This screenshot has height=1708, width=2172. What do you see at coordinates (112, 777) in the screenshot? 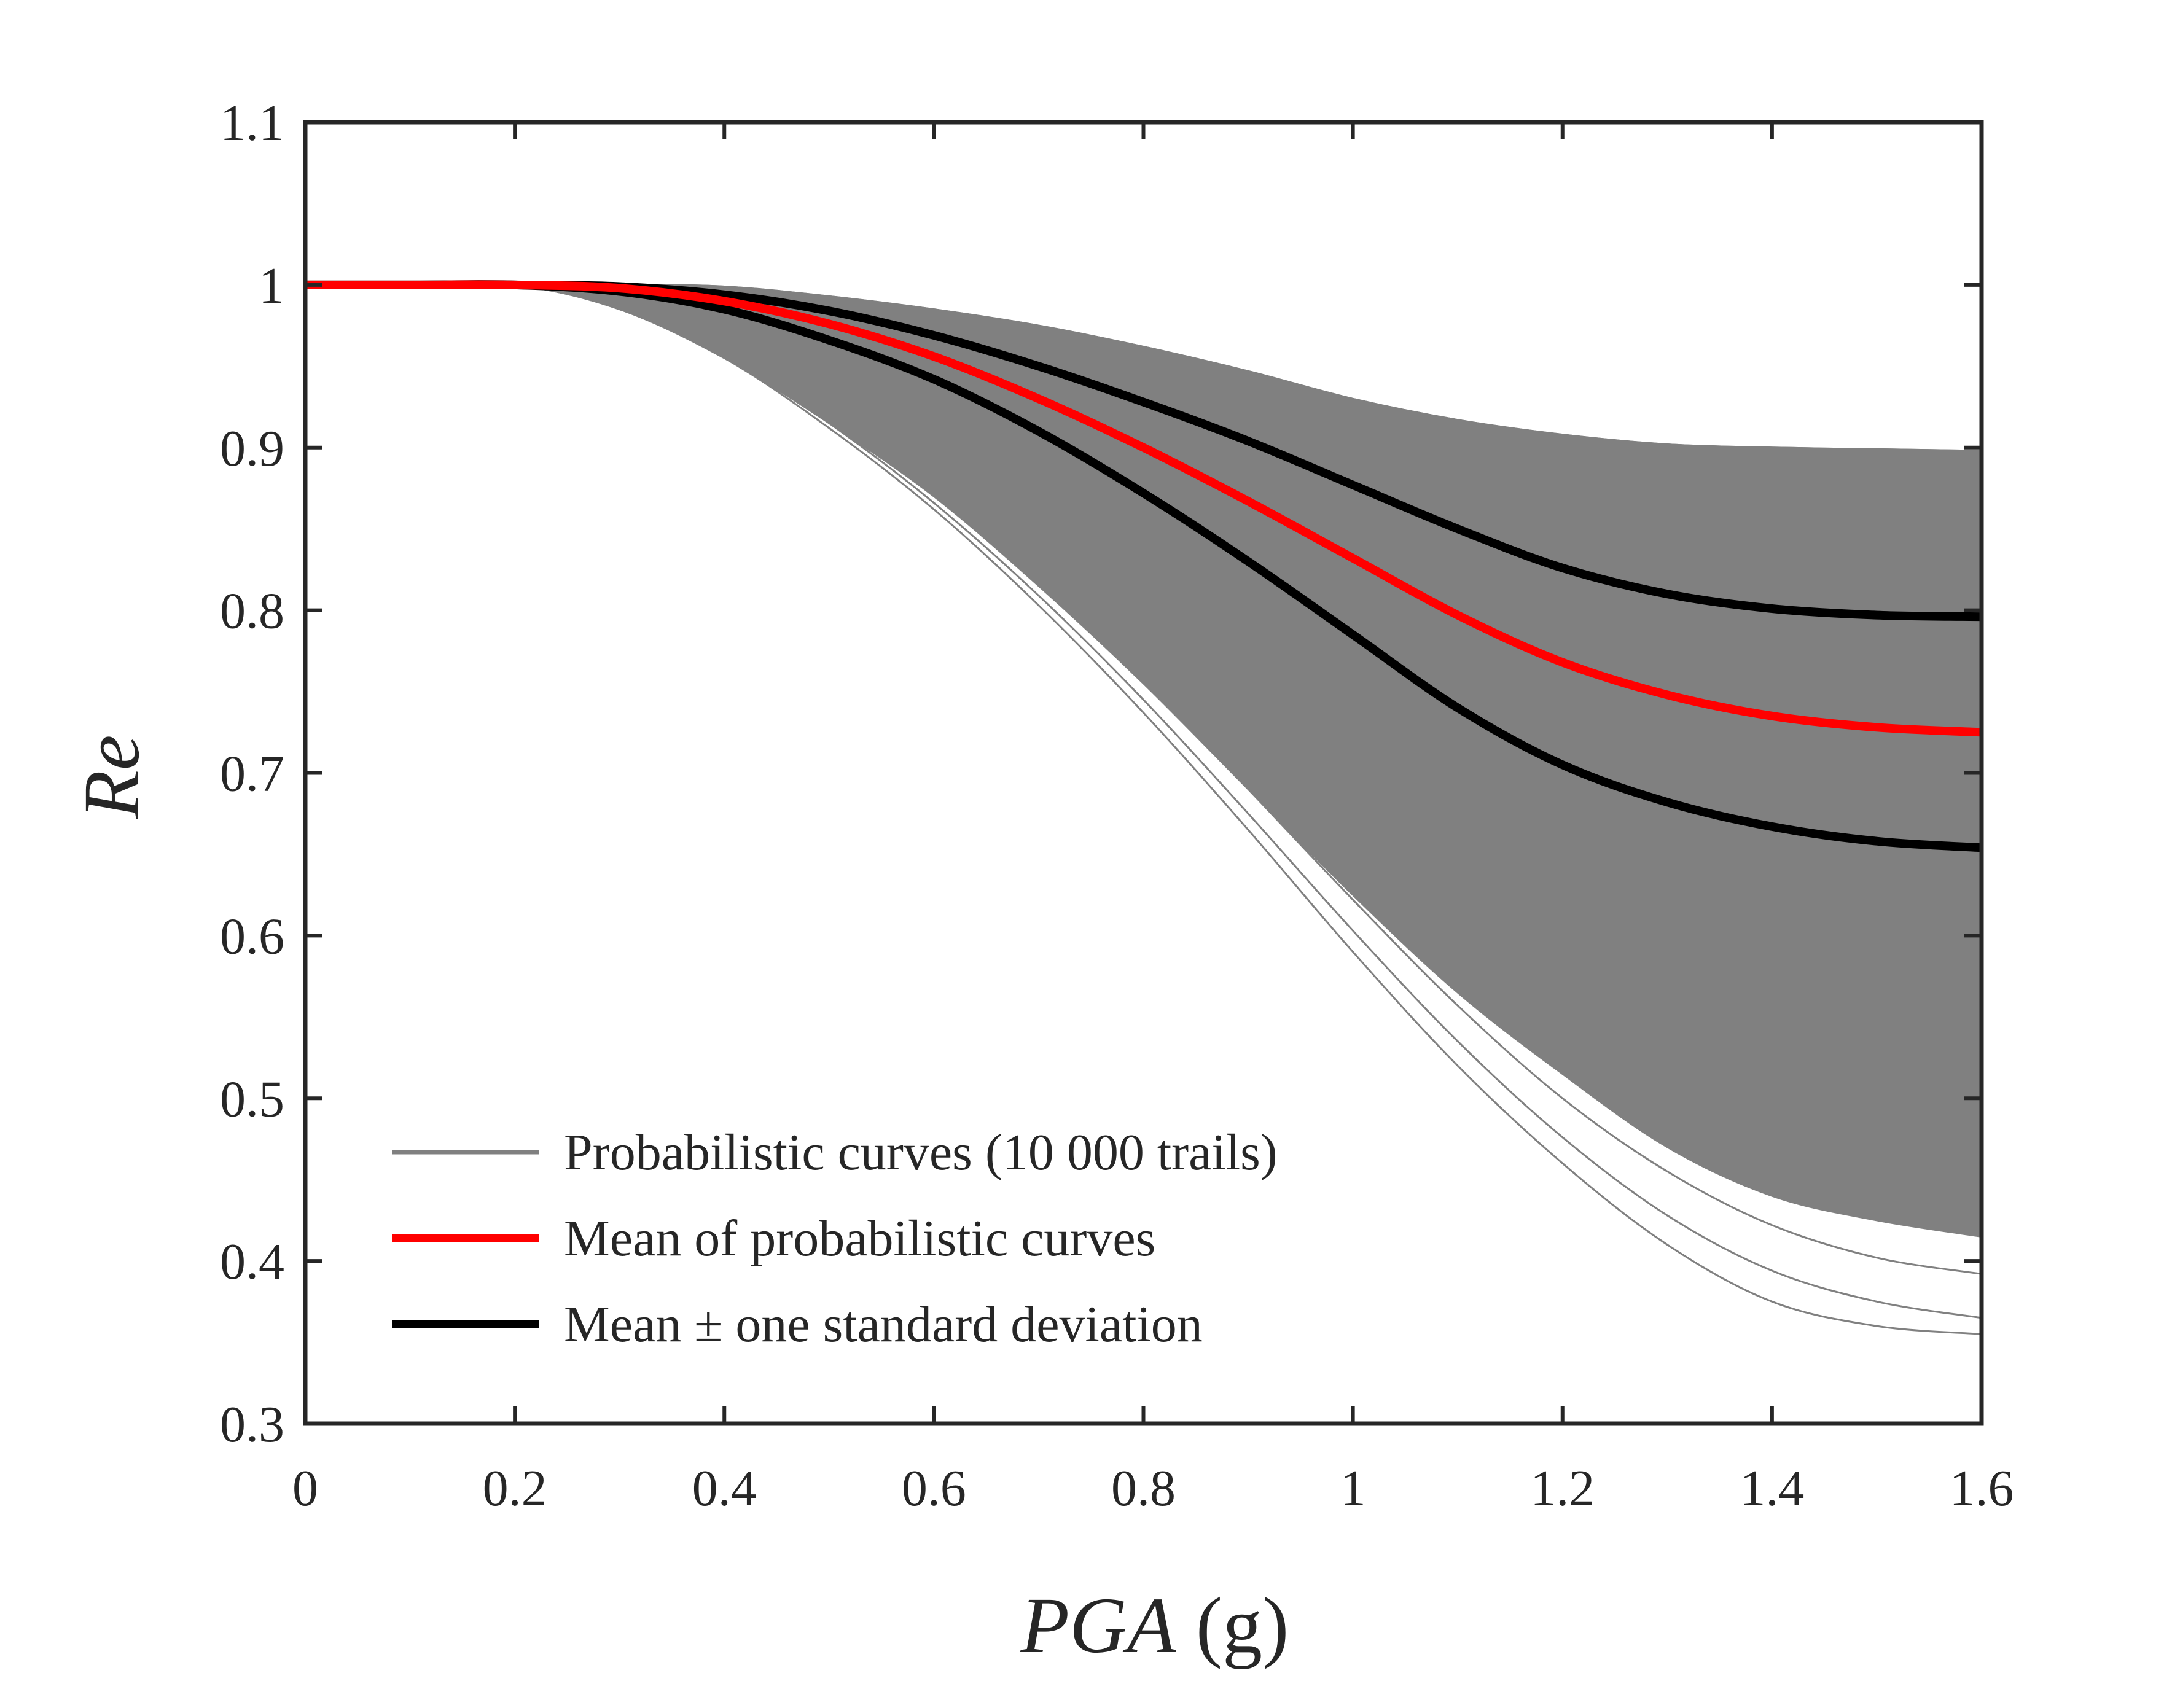
I see `y-axis-title: Re` at bounding box center [112, 777].